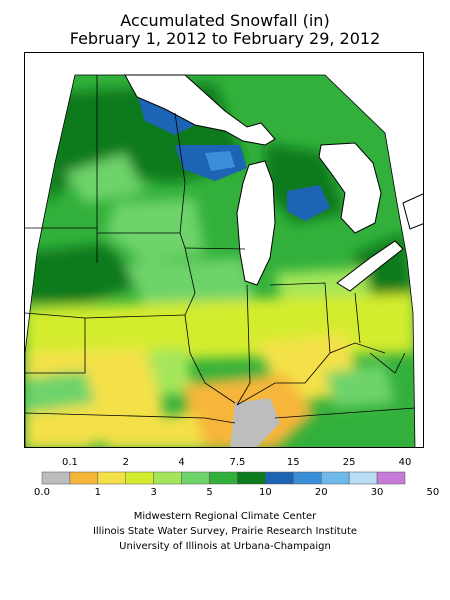  What do you see at coordinates (412, 211) in the screenshot?
I see `lake-ontario` at bounding box center [412, 211].